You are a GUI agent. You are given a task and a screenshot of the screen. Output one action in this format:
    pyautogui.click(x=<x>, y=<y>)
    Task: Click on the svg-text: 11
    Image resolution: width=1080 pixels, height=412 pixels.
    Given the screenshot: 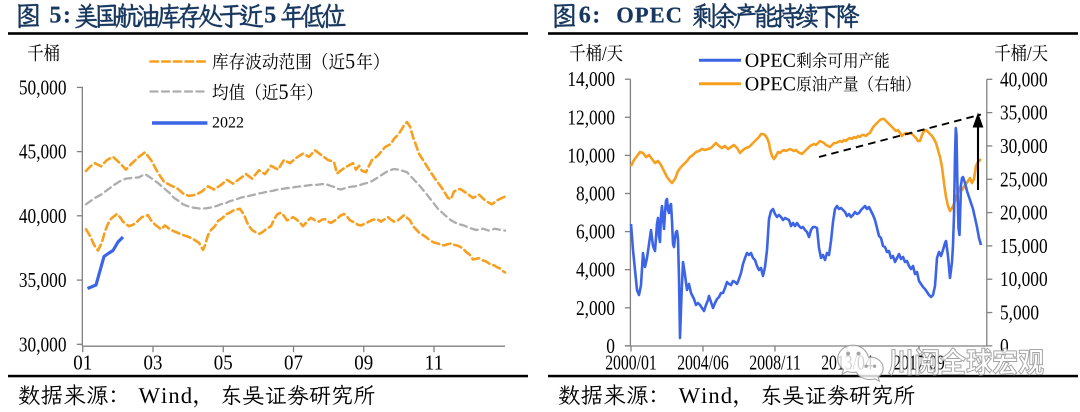 What is the action you would take?
    pyautogui.click(x=434, y=363)
    